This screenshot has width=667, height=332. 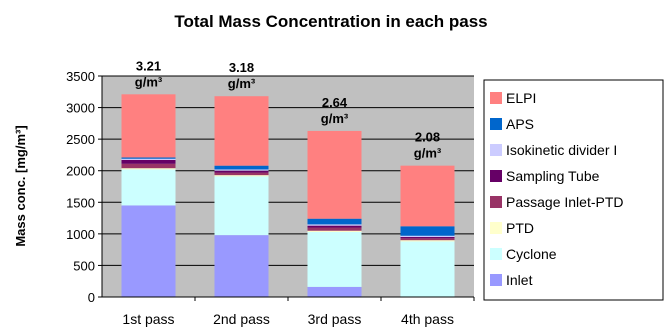 I want to click on y-tick-label: 0, so click(x=91, y=297).